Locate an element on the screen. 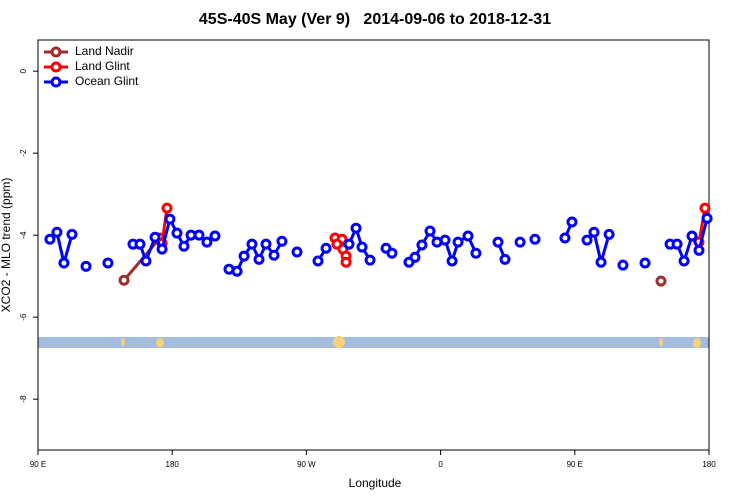  x-axis-label: Longitude is located at coordinates (375, 483).